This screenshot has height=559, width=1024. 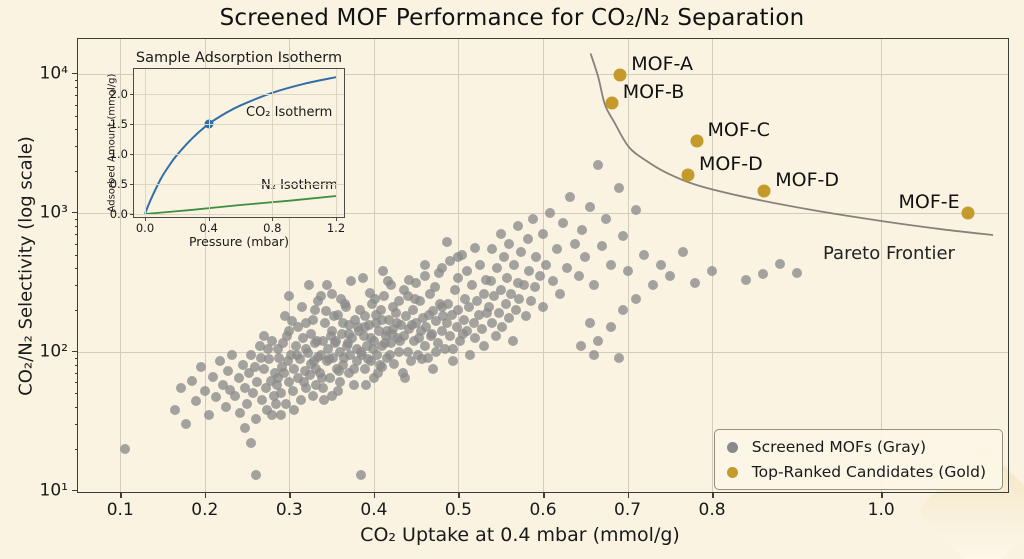 I want to click on inset-title: Sample Adsorption Isotherm, so click(x=239, y=58).